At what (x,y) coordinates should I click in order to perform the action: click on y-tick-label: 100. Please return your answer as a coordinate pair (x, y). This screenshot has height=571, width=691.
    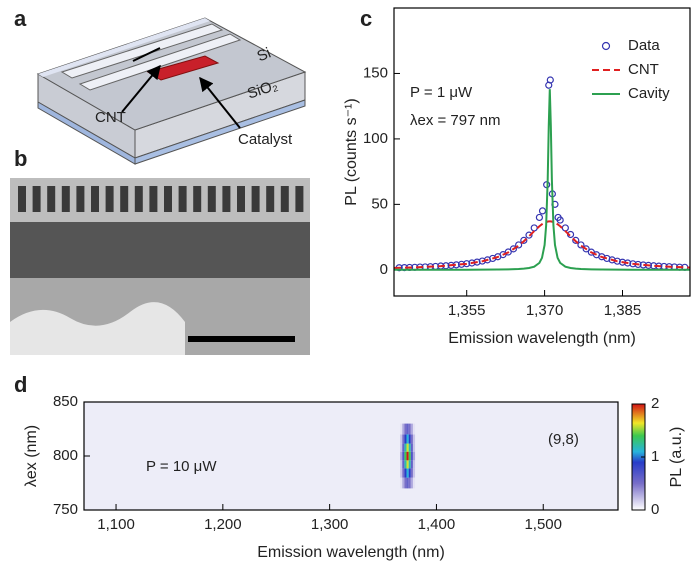
    Looking at the image, I should click on (375, 138).